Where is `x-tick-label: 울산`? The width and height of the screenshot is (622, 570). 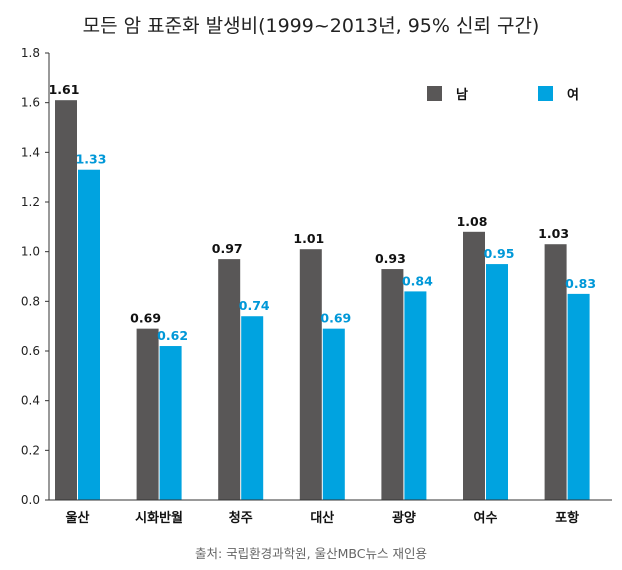
x-tick-label: 울산 is located at coordinates (78, 518).